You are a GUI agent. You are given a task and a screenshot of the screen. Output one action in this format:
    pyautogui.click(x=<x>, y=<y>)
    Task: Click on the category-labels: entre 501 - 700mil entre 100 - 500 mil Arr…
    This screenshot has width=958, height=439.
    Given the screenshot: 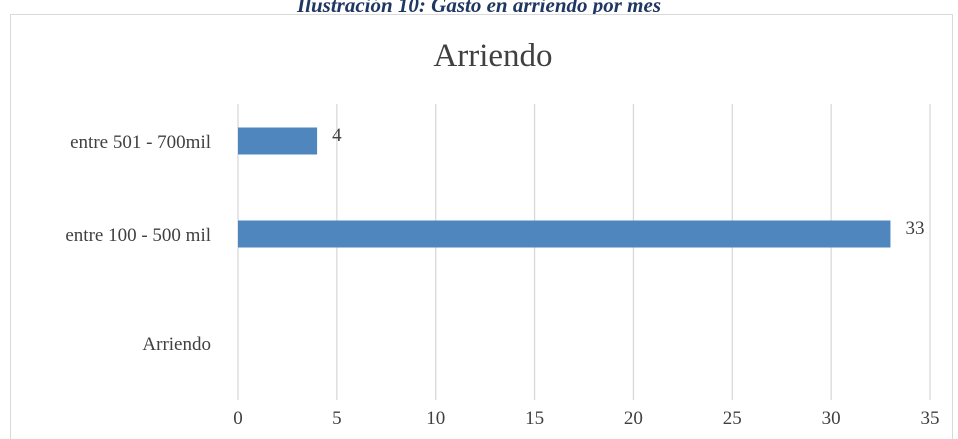 What is the action you would take?
    pyautogui.click(x=138, y=243)
    